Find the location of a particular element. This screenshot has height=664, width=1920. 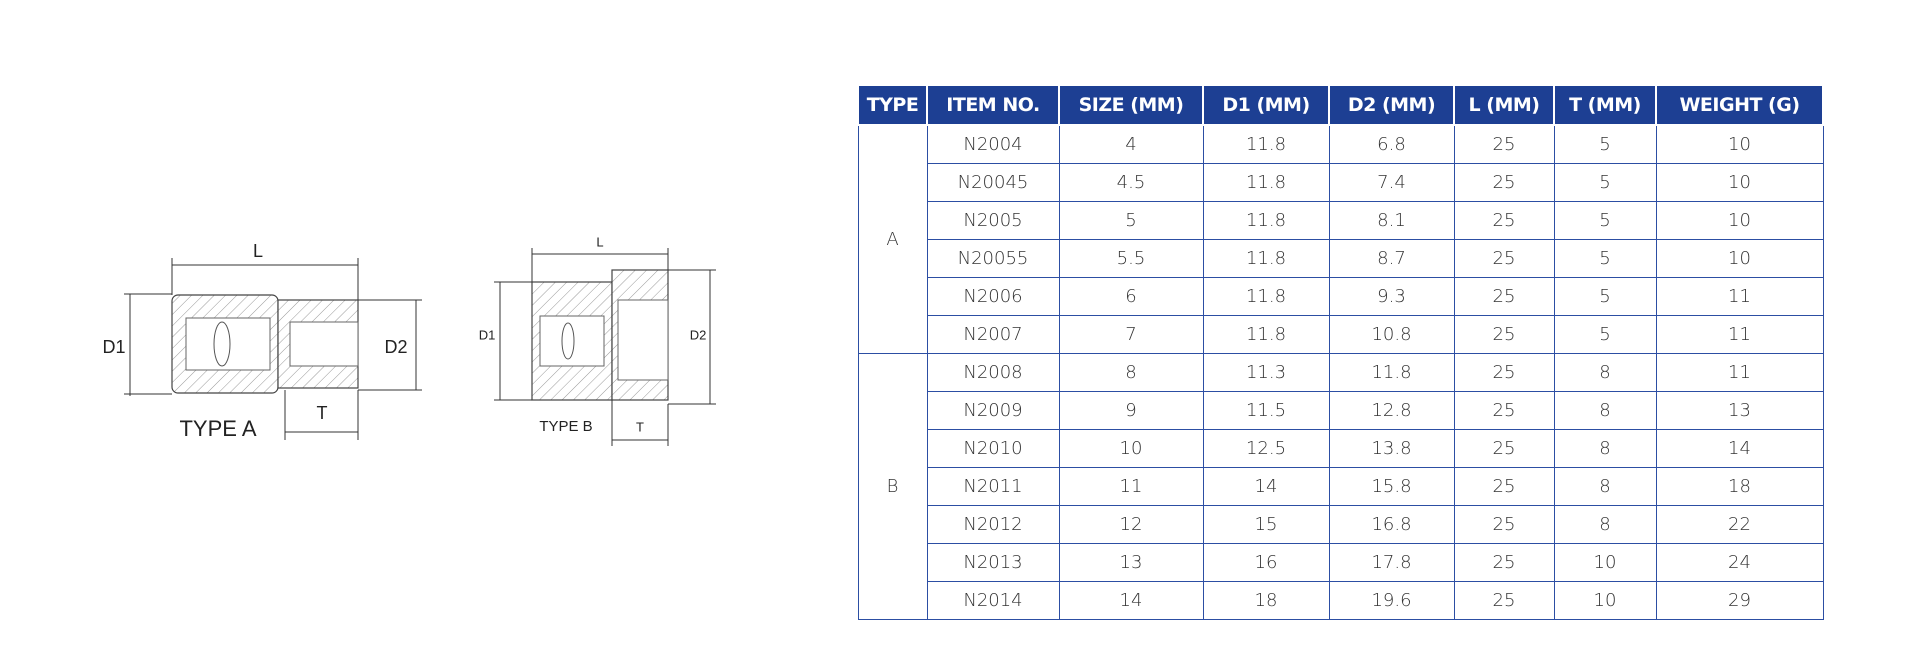

table-cell: 19.6 is located at coordinates (1391, 600).